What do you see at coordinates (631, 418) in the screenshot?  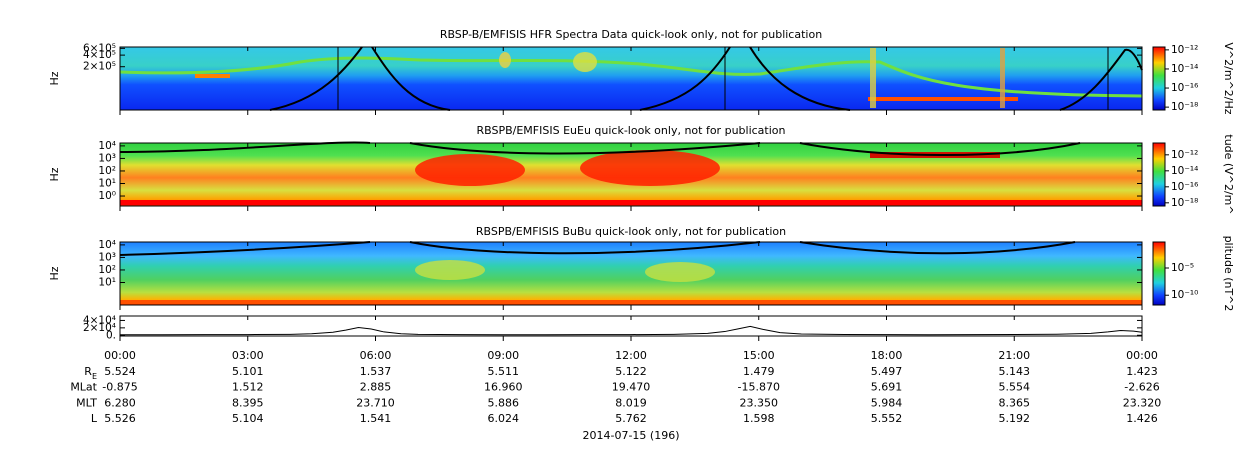 I see `ephemeris-value: 5.762` at bounding box center [631, 418].